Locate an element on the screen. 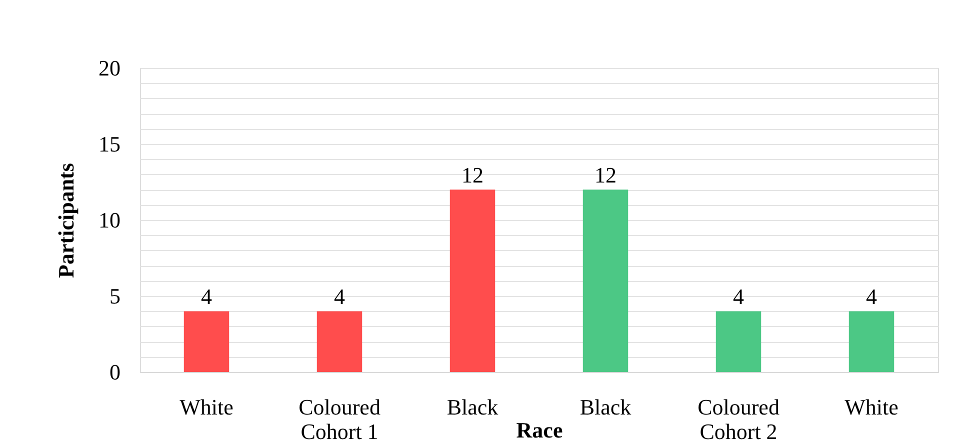 The width and height of the screenshot is (959, 448). y-tick-label: 20 is located at coordinates (109, 68).